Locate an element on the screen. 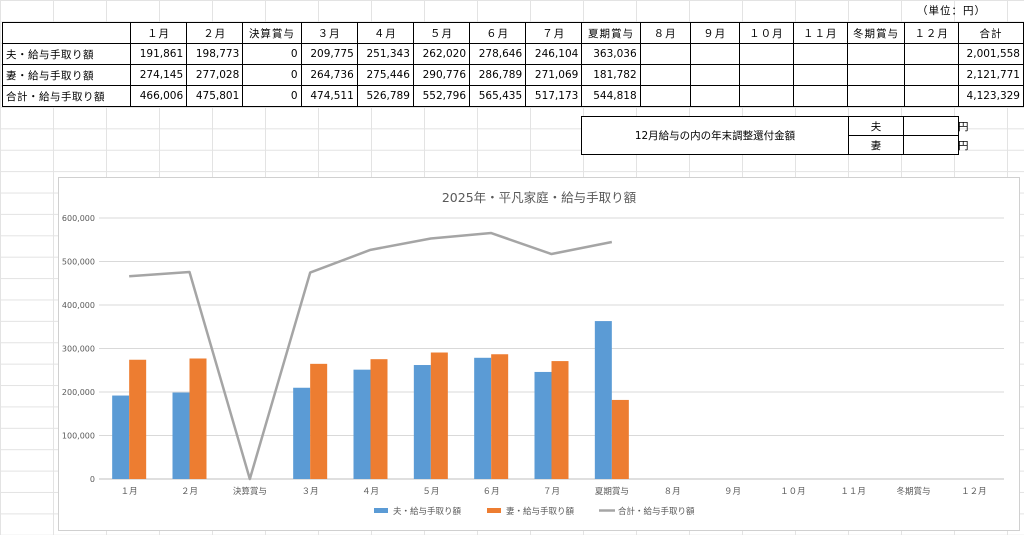 This screenshot has height=535, width=1024. table-cell: 4,123,329 is located at coordinates (991, 96).